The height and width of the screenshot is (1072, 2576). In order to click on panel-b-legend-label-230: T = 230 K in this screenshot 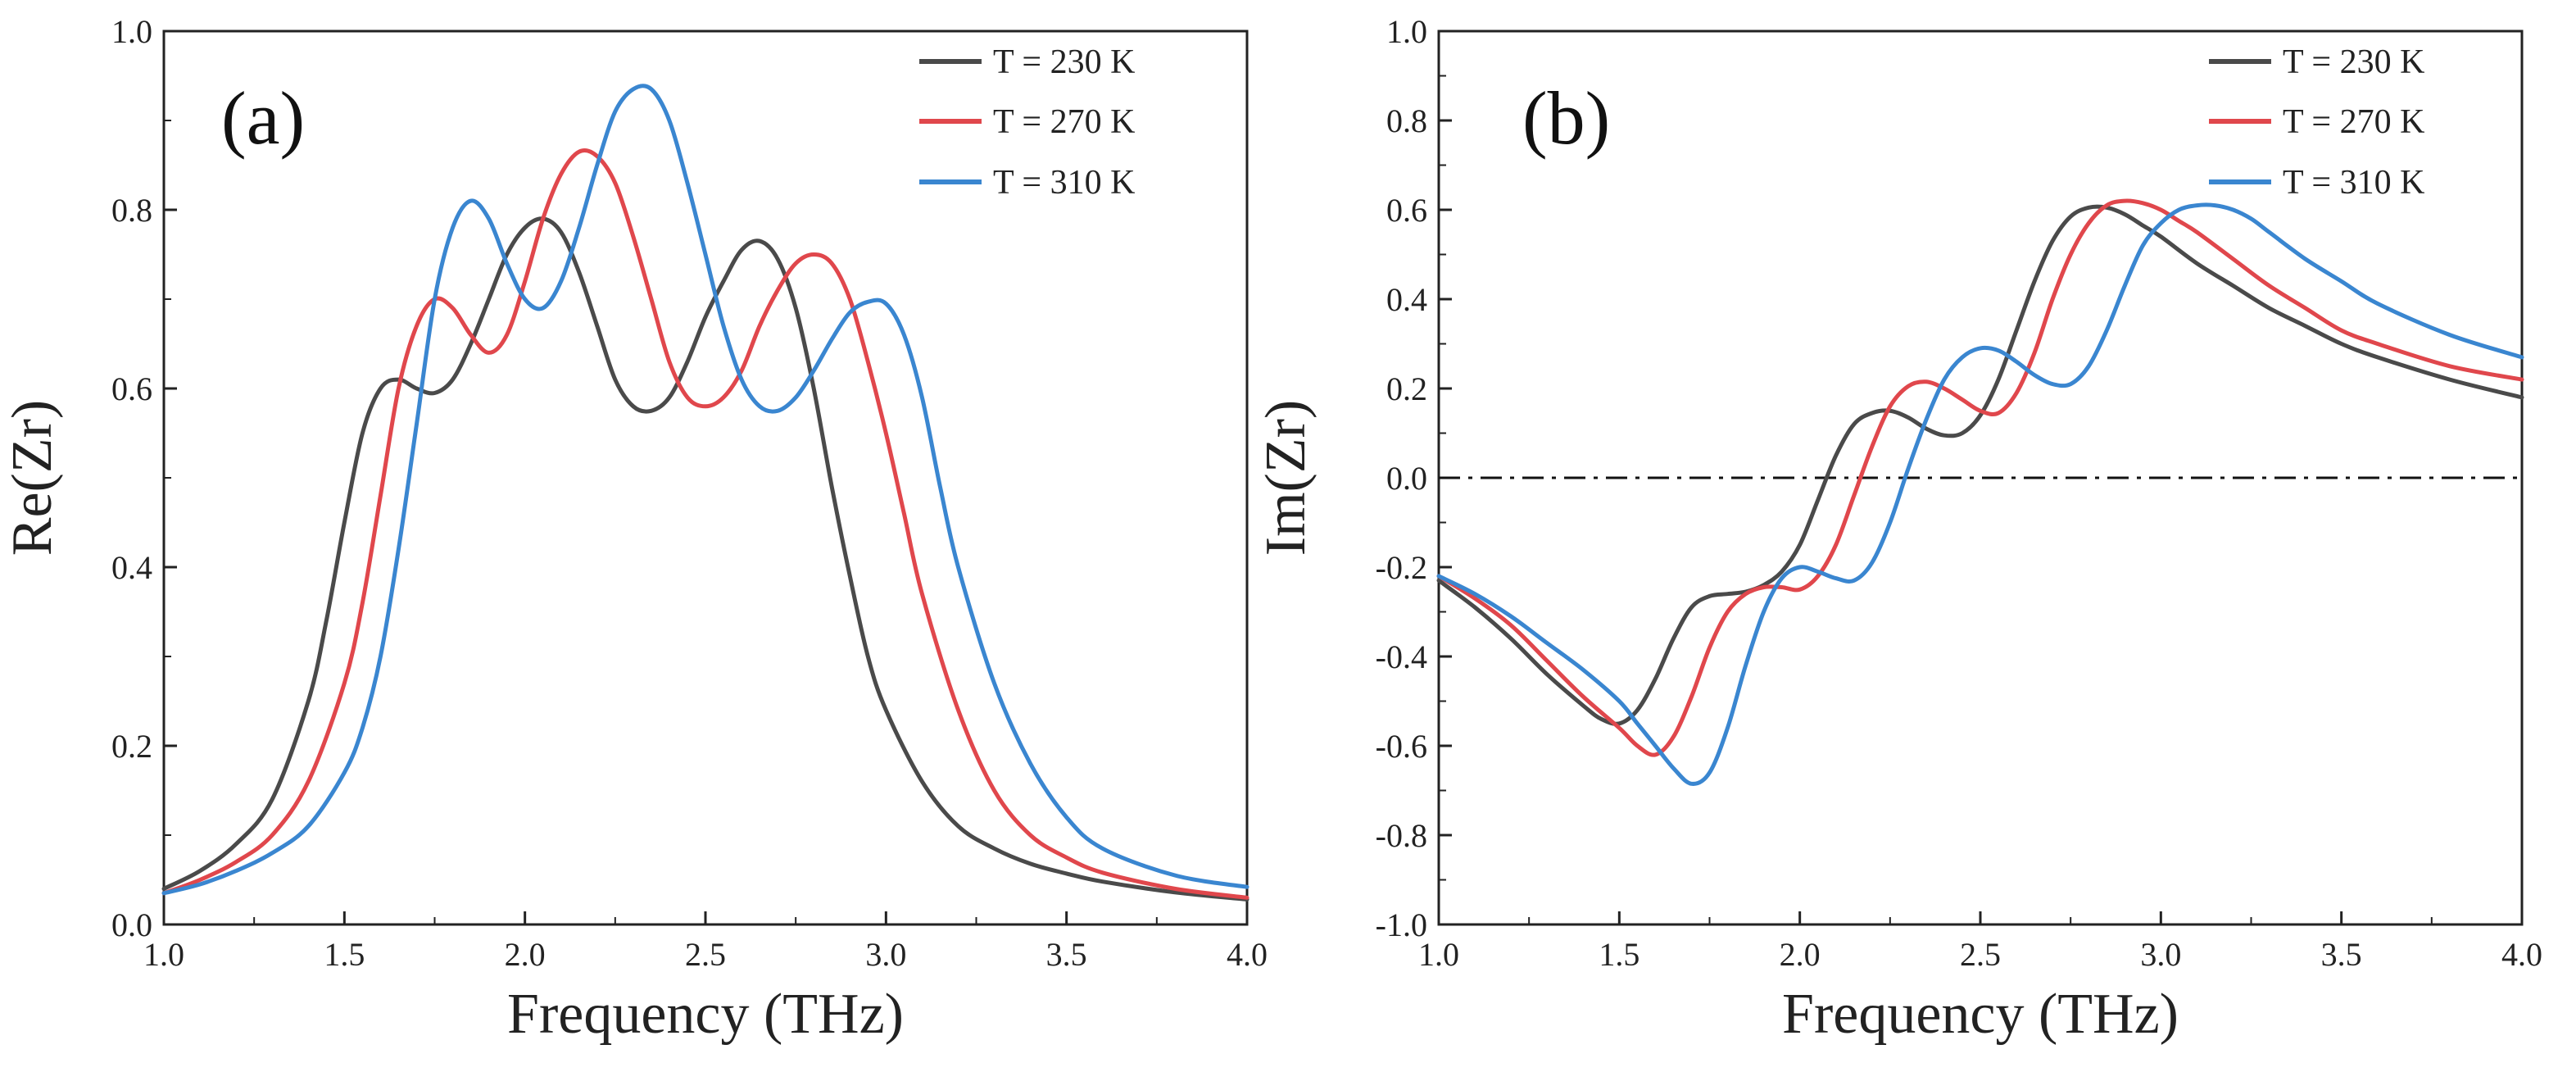, I will do `click(2353, 62)`.